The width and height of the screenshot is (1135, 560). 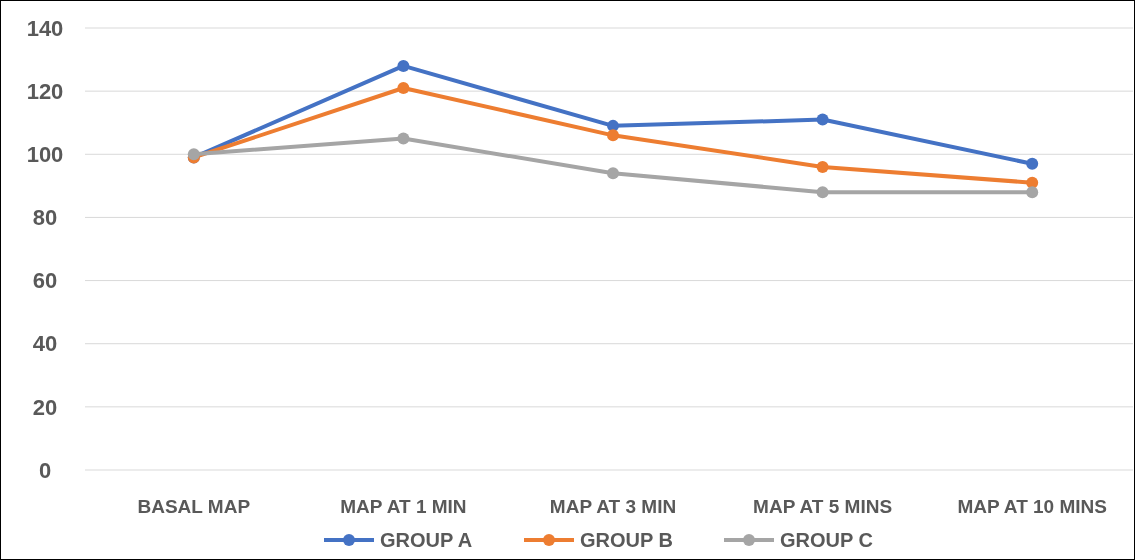 What do you see at coordinates (45, 28) in the screenshot?
I see `y-tick-label: 140` at bounding box center [45, 28].